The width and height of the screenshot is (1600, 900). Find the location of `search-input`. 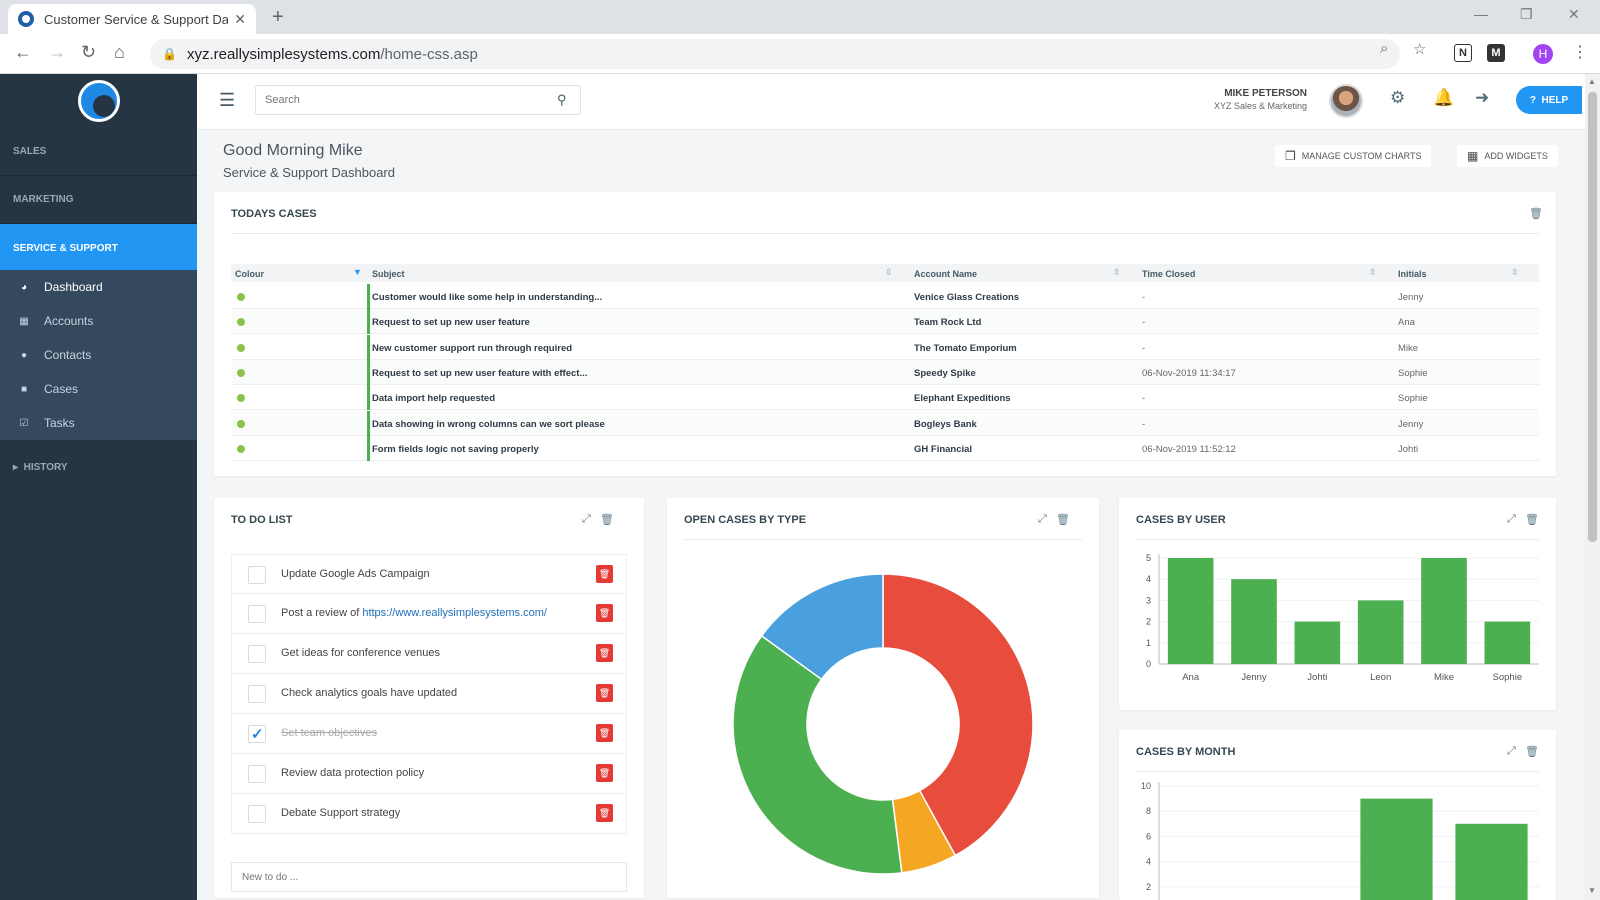

search-input is located at coordinates (418, 100).